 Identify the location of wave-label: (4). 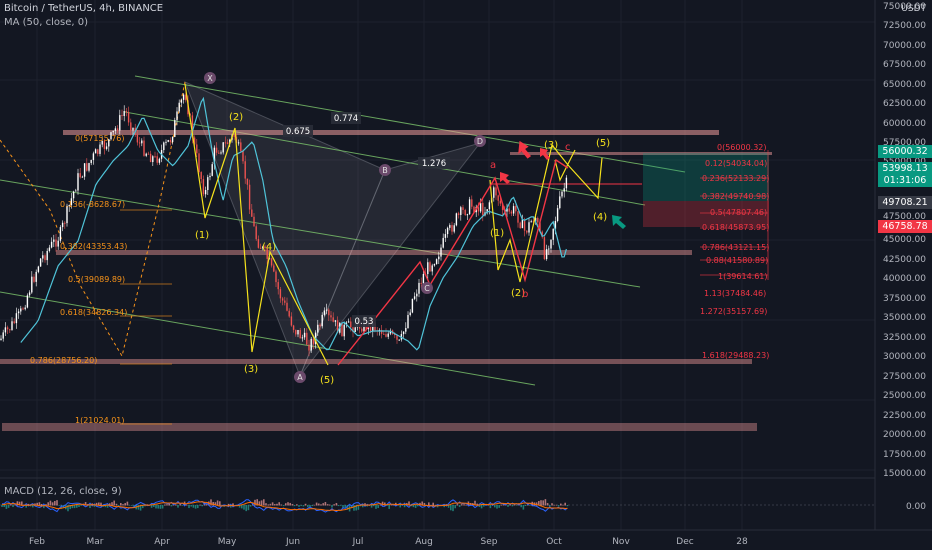
(600, 217).